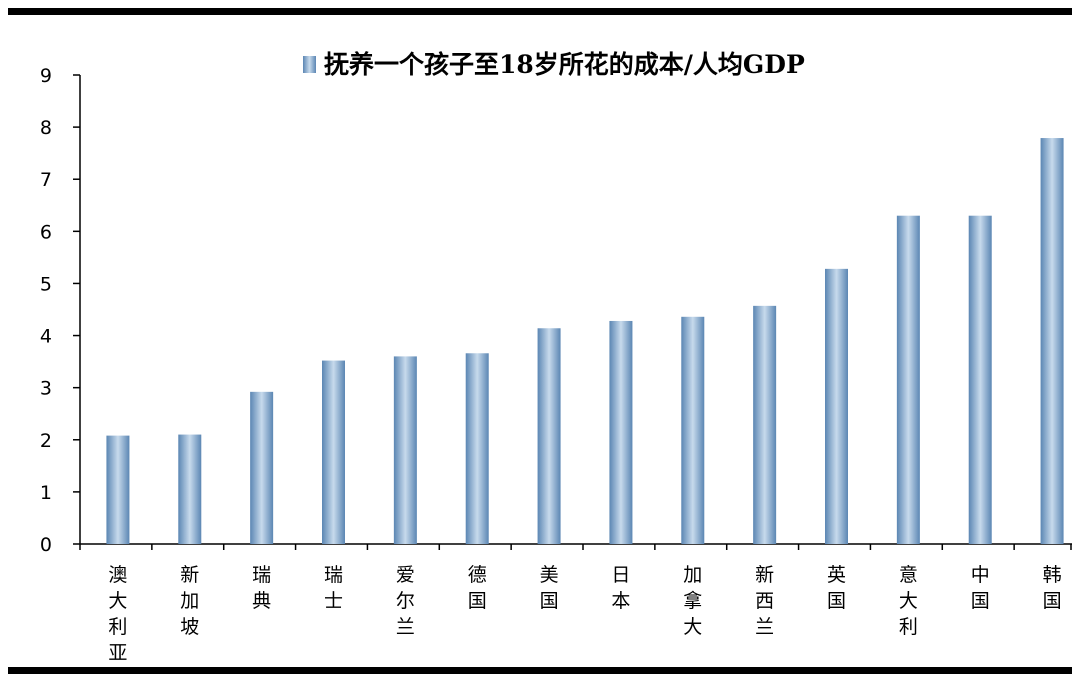  I want to click on y-tick-label: 5, so click(46, 284).